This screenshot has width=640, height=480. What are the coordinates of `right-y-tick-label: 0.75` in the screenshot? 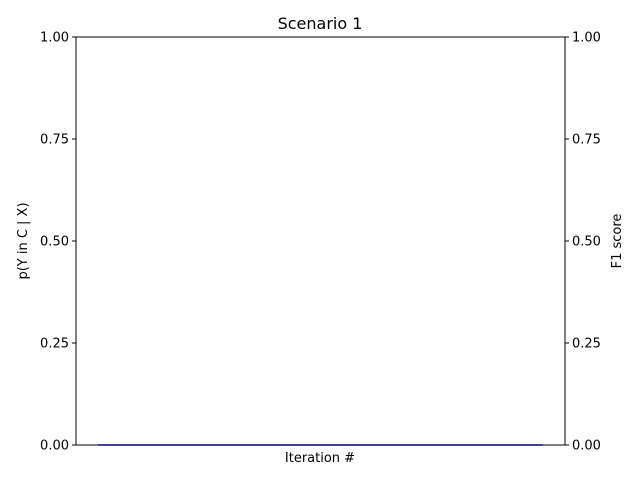 It's located at (586, 140).